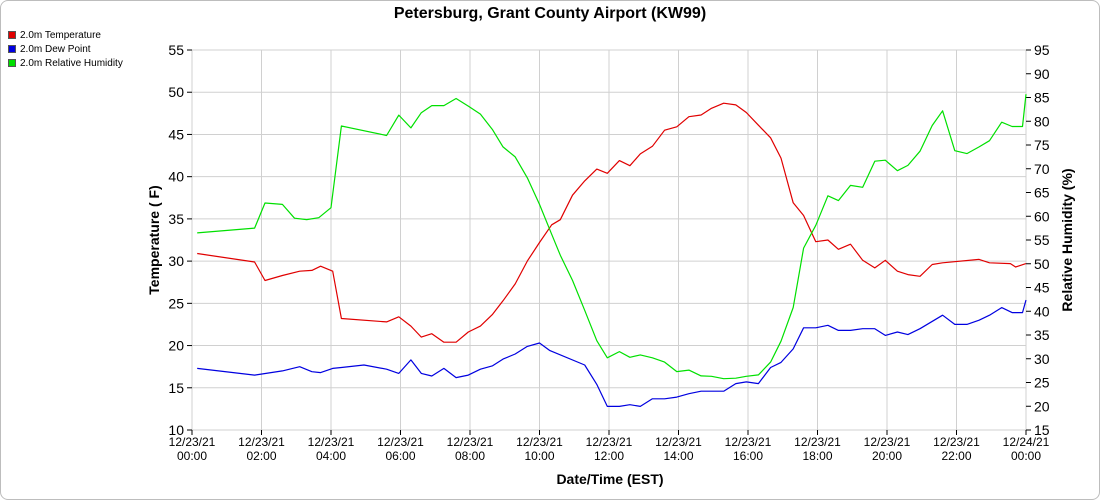  Describe the element at coordinates (1042, 121) in the screenshot. I see `right-tick-label: 80` at that location.